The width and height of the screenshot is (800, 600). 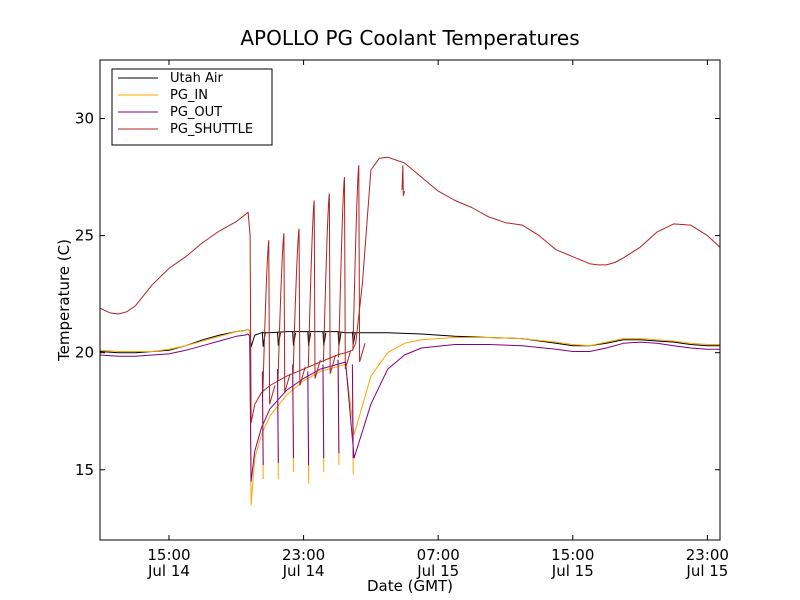 I want to click on y-tick-label-3: 25, so click(x=84, y=236).